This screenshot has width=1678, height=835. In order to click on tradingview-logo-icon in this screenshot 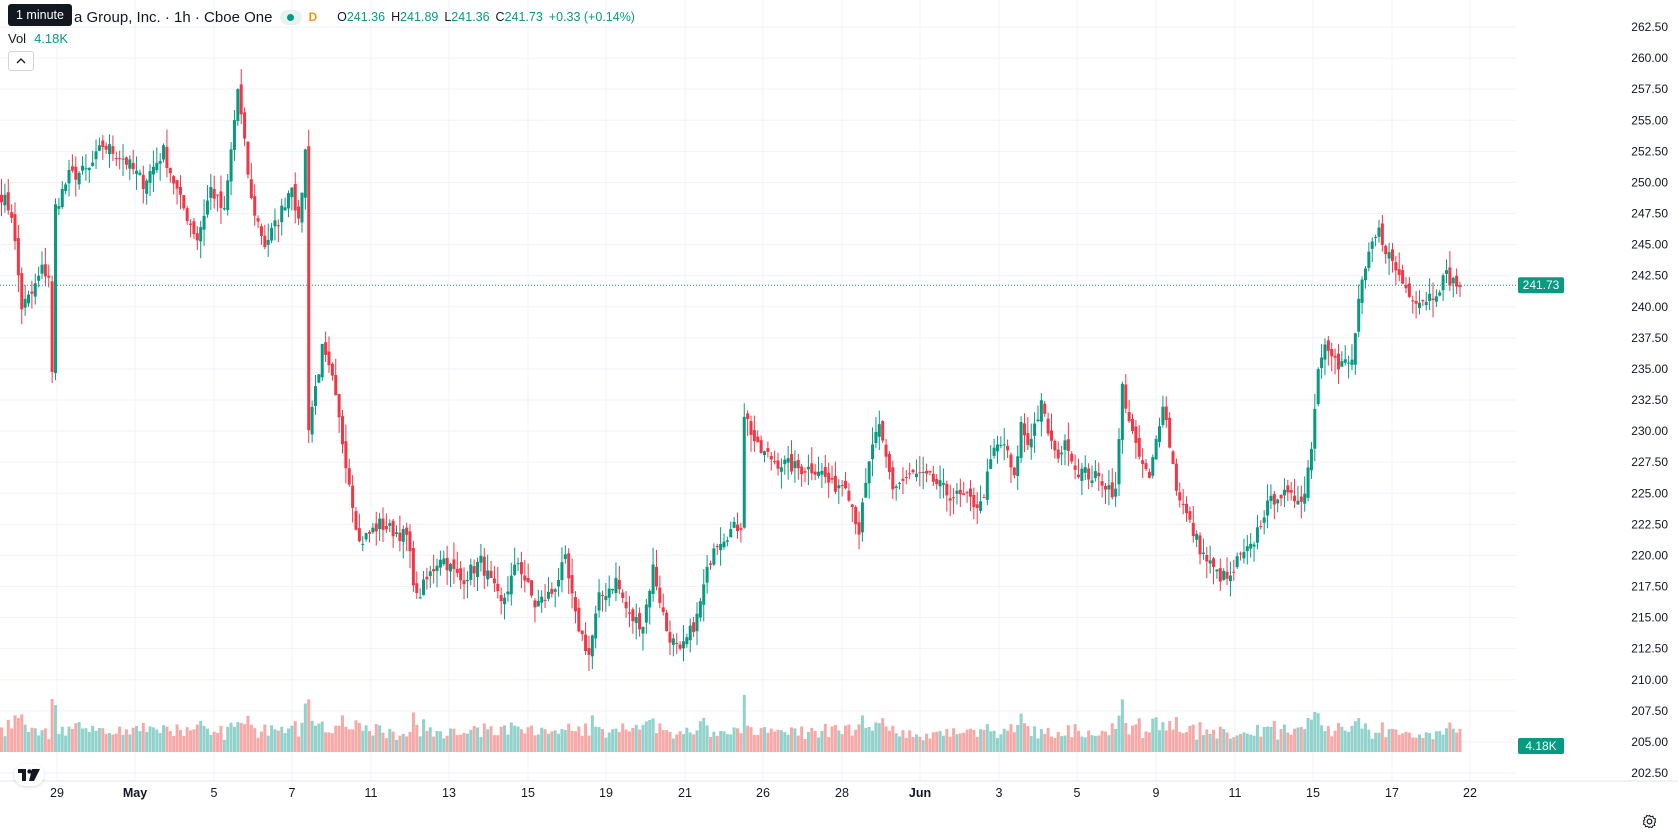, I will do `click(29, 775)`.